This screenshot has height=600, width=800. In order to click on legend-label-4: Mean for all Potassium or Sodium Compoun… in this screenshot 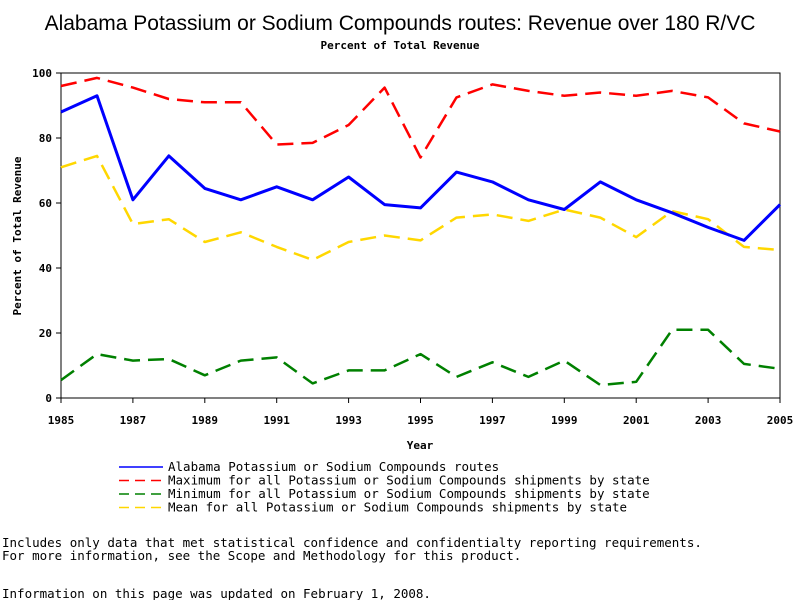, I will do `click(397, 507)`.